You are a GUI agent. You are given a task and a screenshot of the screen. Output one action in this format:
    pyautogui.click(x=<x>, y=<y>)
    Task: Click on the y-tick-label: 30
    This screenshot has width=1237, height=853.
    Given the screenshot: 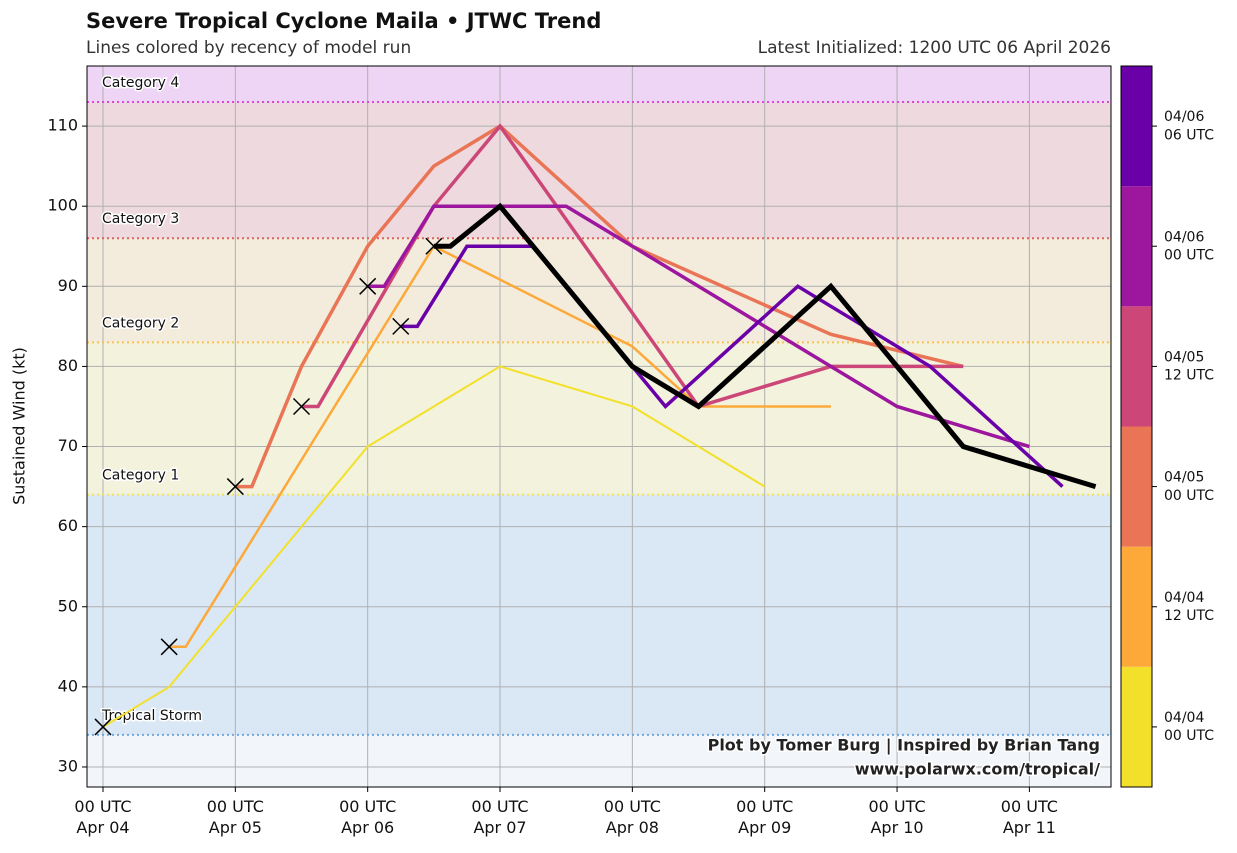 What is the action you would take?
    pyautogui.click(x=68, y=765)
    